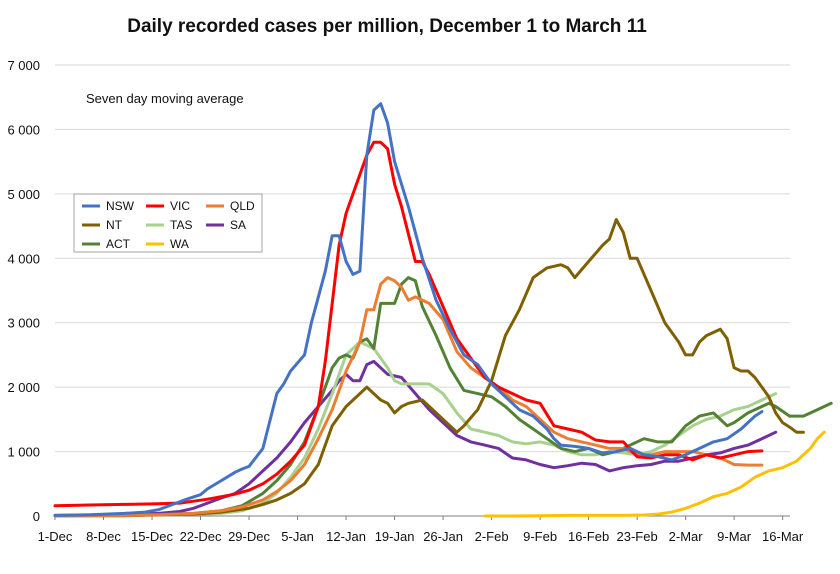 This screenshot has width=840, height=574. Describe the element at coordinates (120, 206) in the screenshot. I see `legend-label-nsw: NSW` at that location.